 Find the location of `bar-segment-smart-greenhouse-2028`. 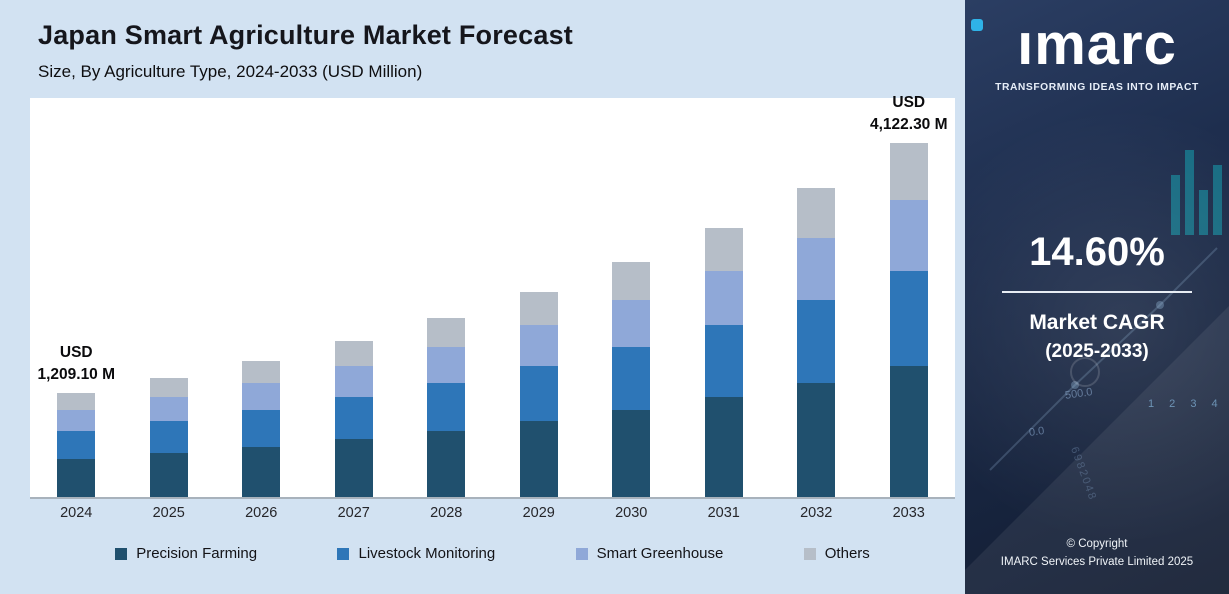

bar-segment-smart-greenhouse-2028 is located at coordinates (446, 364).